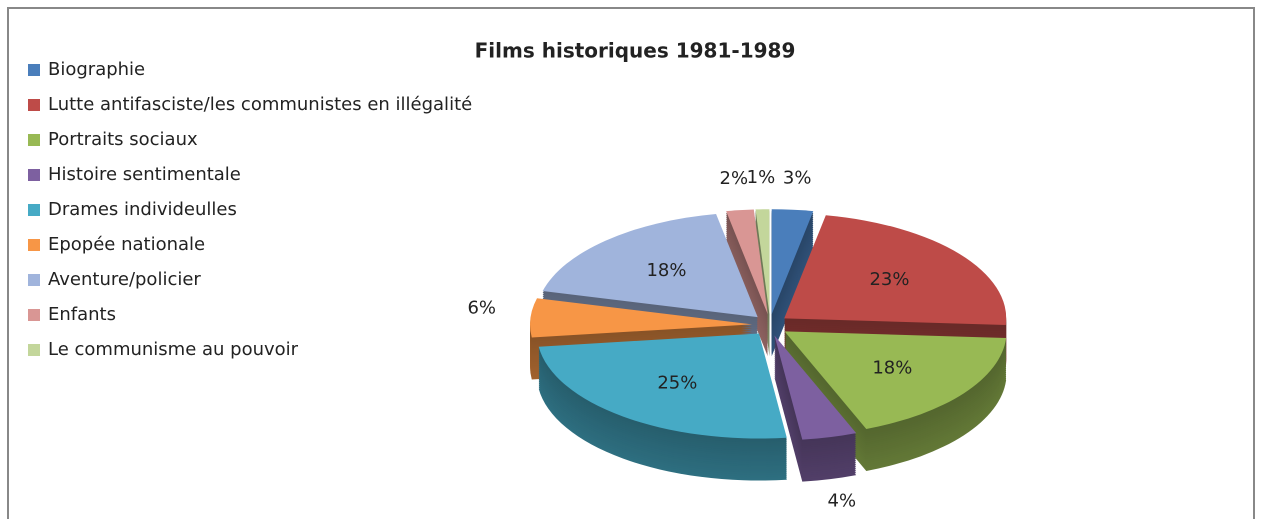 This screenshot has width=1263, height=519. Describe the element at coordinates (96, 69) in the screenshot. I see `legend-label: Biographie` at that location.